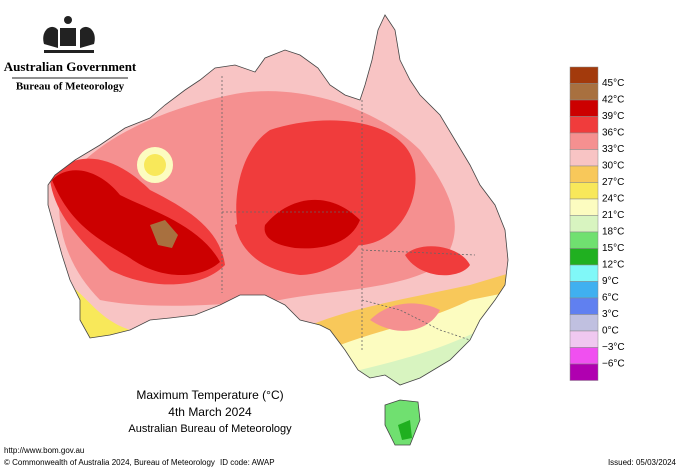 The image size is (680, 467). I want to click on coat-of-arms, so click(69, 34).